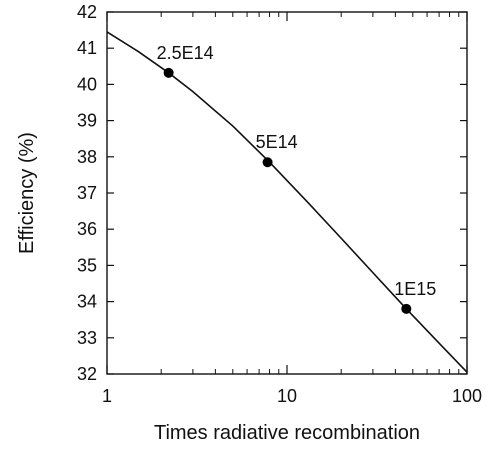 The height and width of the screenshot is (450, 492). I want to click on y-tick-label-42: 42, so click(87, 12).